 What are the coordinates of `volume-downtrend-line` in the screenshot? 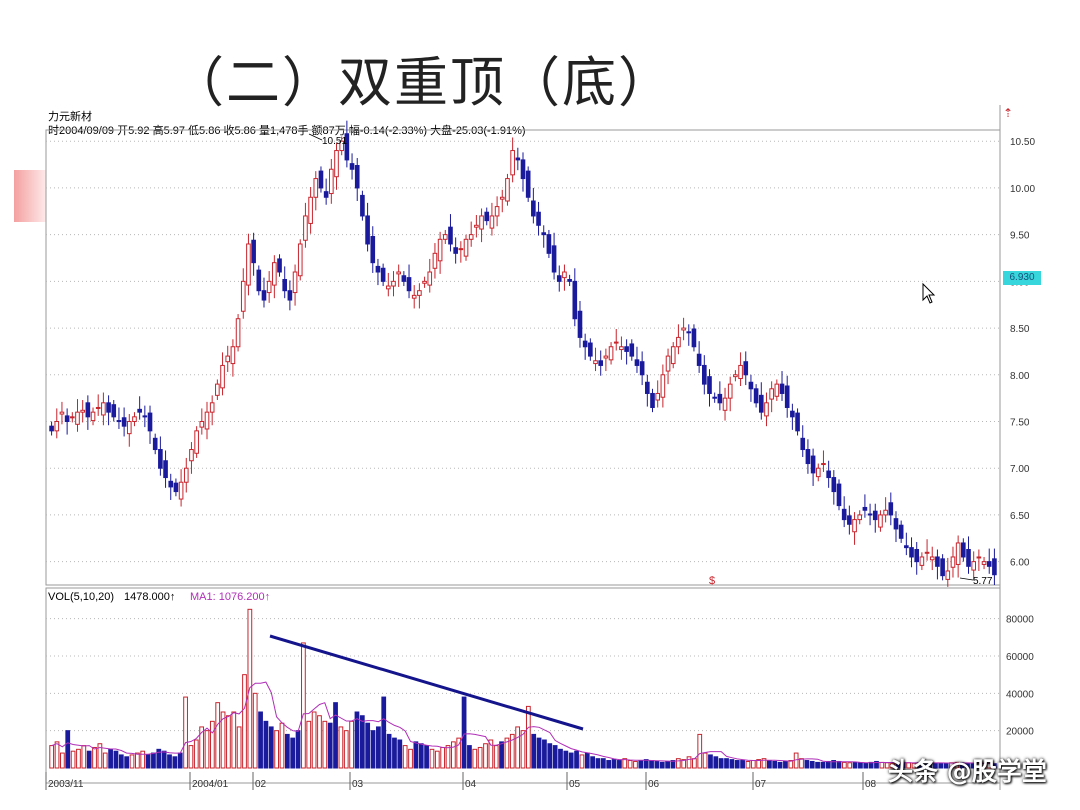 It's located at (426, 682).